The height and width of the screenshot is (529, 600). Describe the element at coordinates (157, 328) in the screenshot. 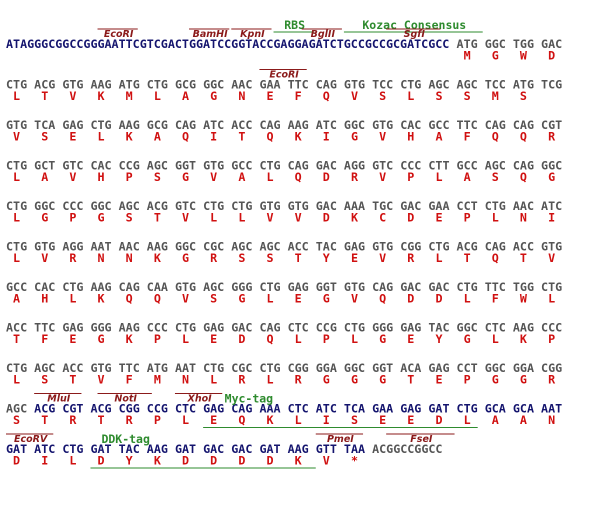

I see `codon: CCC` at that location.